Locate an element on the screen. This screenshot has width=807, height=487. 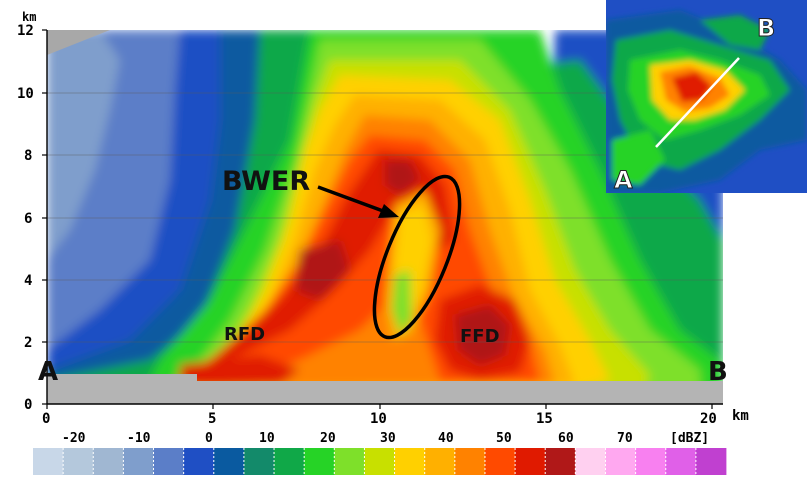
y-tick-label: 4 is located at coordinates (28, 281).